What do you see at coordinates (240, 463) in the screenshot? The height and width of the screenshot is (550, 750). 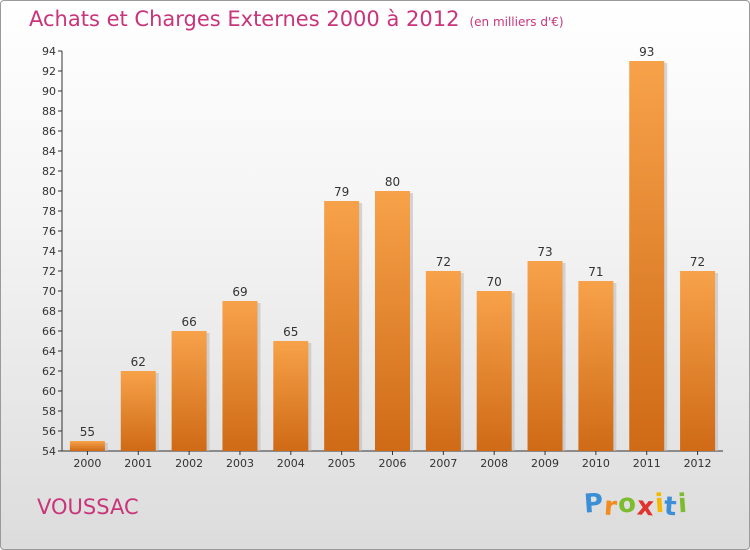 I see `x-tick-label: 2003` at bounding box center [240, 463].